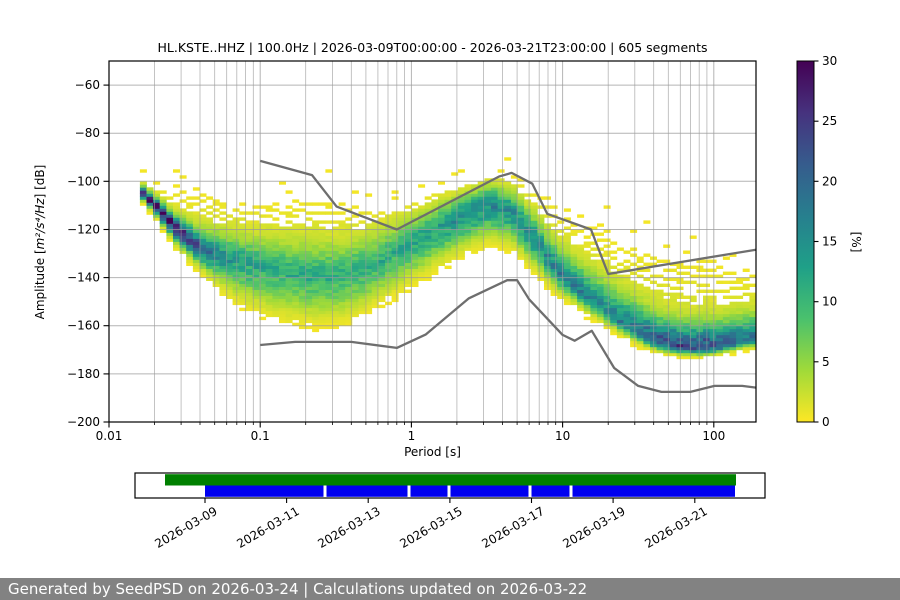 This screenshot has height=600, width=900. Describe the element at coordinates (83, 326) in the screenshot. I see `y-tick-label: −160` at that location.